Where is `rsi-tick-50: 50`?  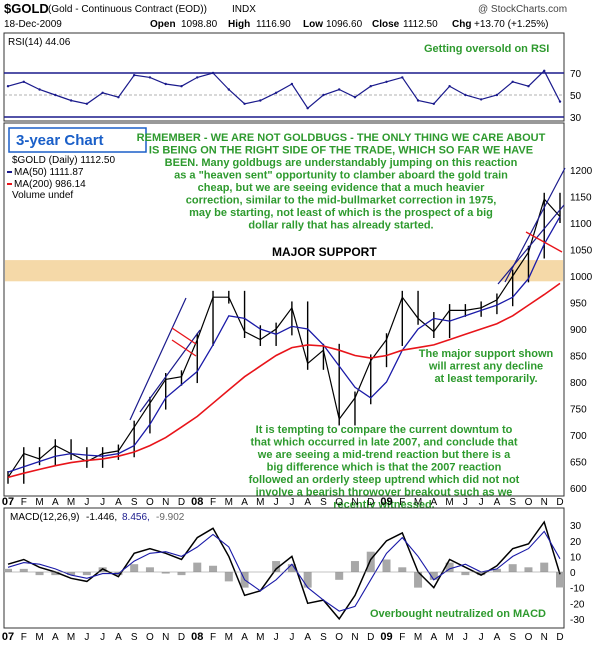 rsi-tick-50: 50 is located at coordinates (576, 96).